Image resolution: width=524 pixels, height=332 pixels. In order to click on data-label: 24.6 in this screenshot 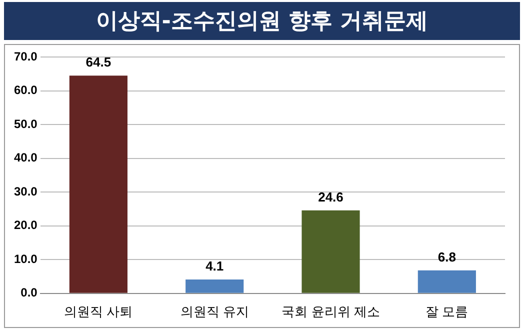, I will do `click(331, 196)`.